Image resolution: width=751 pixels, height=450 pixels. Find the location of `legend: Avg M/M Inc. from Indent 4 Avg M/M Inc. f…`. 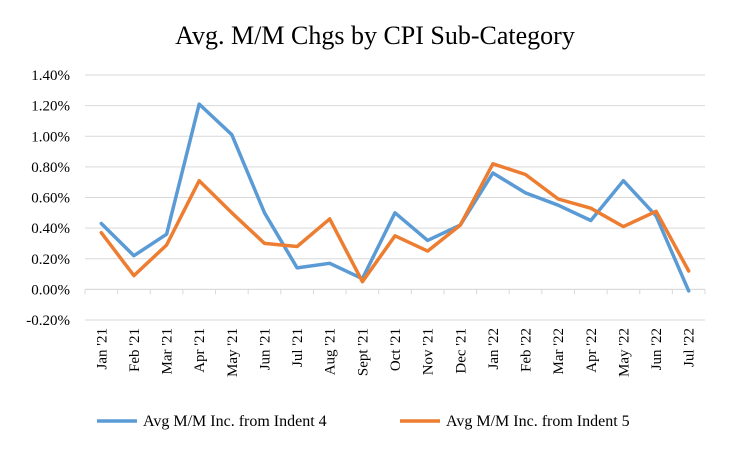

legend: Avg M/M Inc. from Indent 4 Avg M/M Inc. f… is located at coordinates (363, 421).